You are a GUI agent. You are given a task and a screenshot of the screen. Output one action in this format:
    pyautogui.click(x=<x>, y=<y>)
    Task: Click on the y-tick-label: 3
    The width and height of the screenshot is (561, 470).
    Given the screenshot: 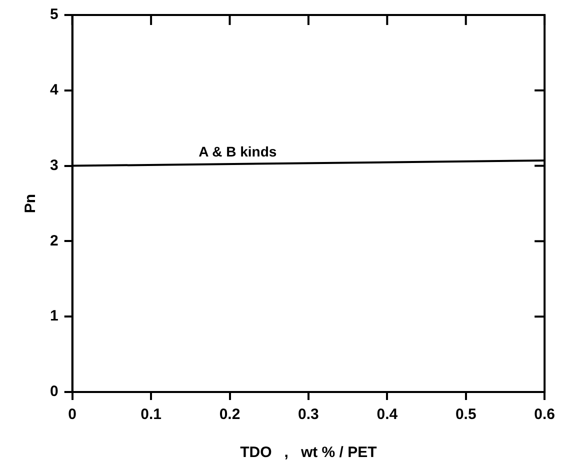 What is the action you would take?
    pyautogui.click(x=54, y=165)
    